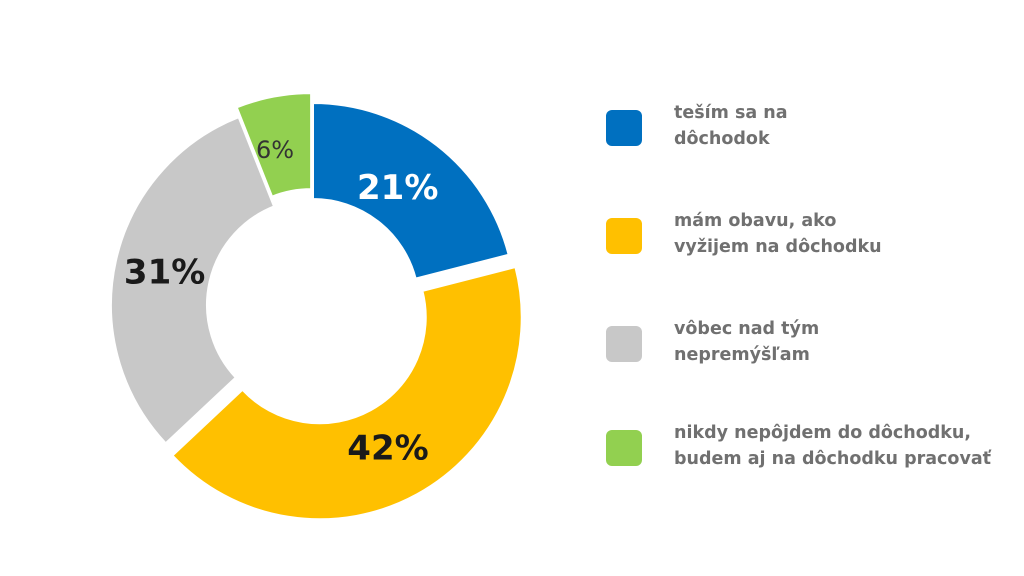 This screenshot has width=1024, height=576. Describe the element at coordinates (747, 342) in the screenshot. I see `legend-label-3: vôbec nad tým nepremýšľam` at that location.